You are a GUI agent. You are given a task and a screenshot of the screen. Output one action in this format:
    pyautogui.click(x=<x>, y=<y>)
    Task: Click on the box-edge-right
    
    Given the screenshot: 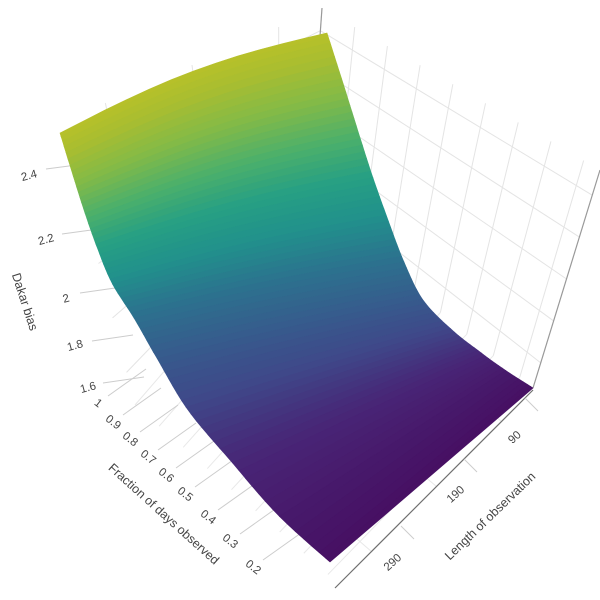 What is the action you would take?
    pyautogui.click(x=566, y=279)
    